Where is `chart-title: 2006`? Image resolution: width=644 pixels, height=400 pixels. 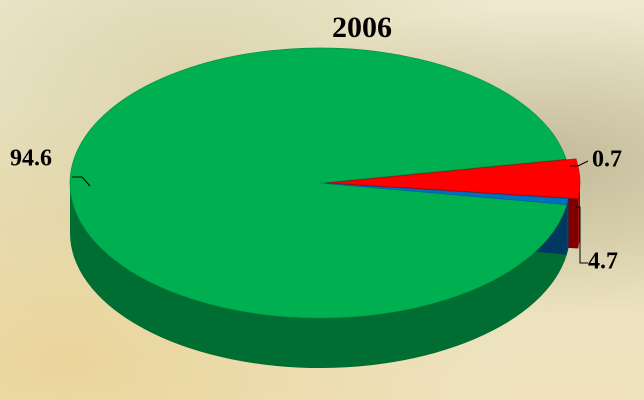 chart-title: 2006 is located at coordinates (362, 27).